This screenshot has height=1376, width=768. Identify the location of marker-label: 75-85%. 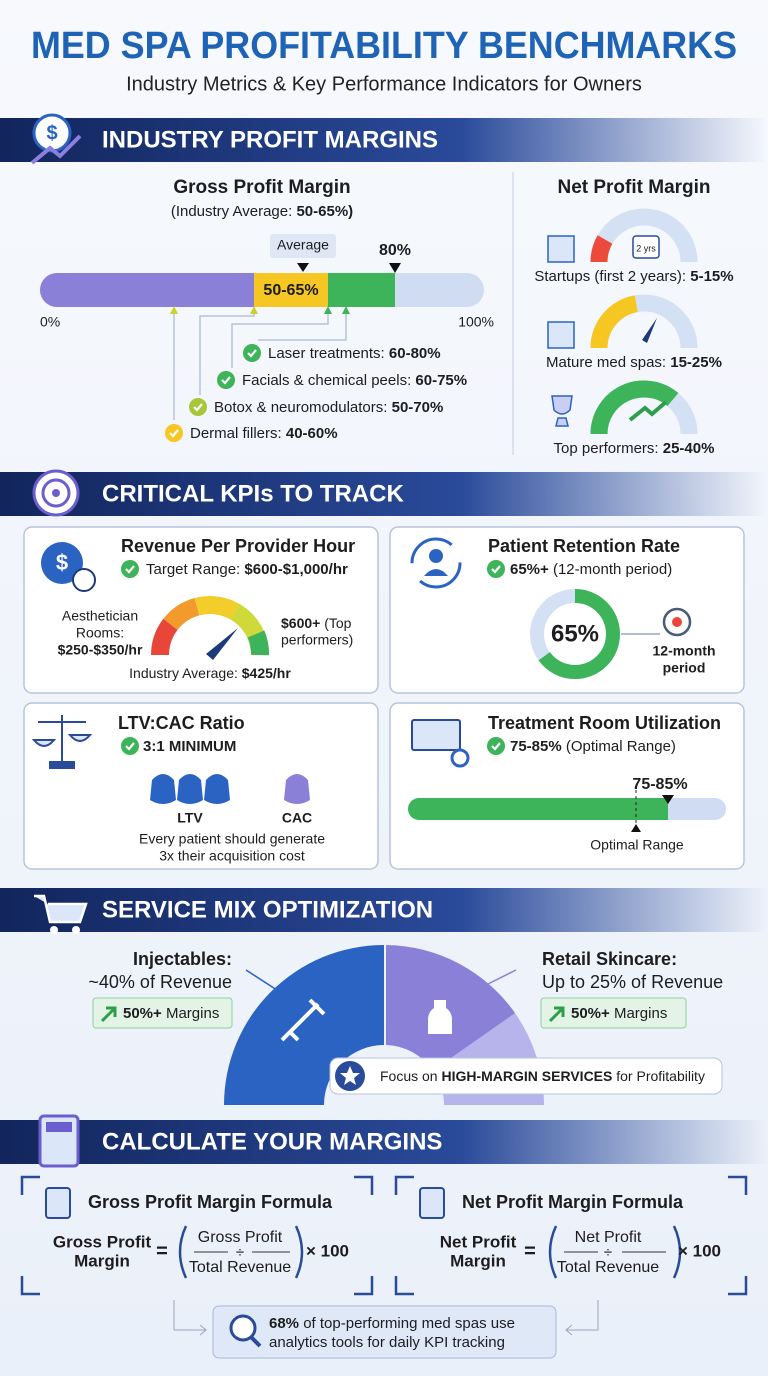
(659, 784).